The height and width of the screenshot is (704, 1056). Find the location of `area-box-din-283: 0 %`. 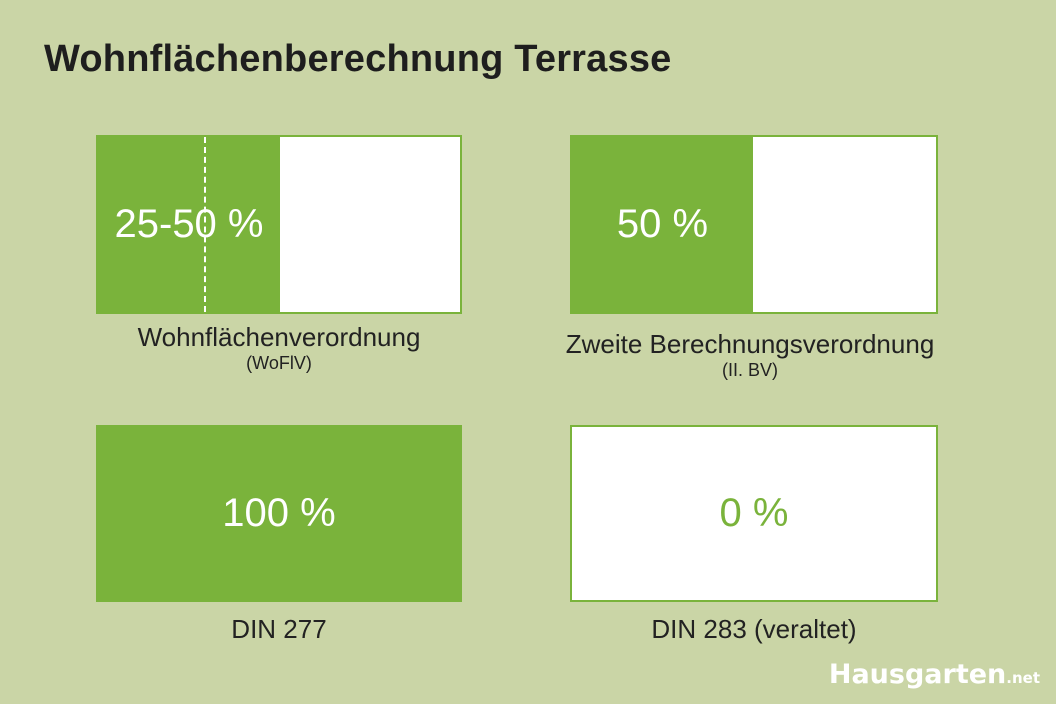

area-box-din-283: 0 % is located at coordinates (754, 513).